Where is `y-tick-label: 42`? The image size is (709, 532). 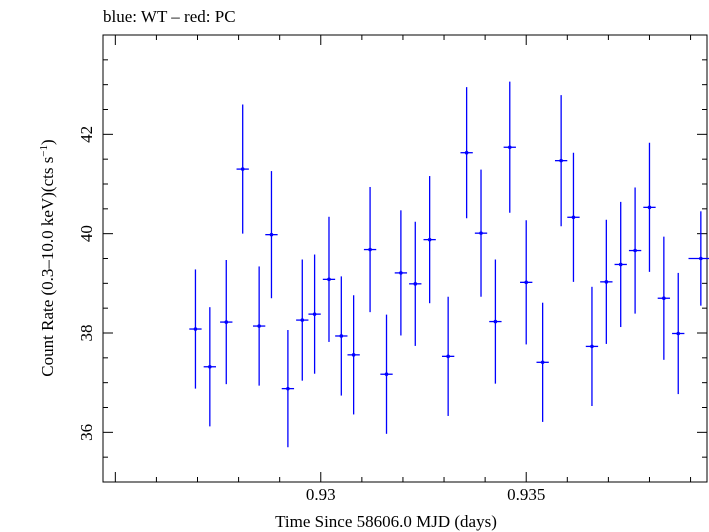
y-tick-label: 42 is located at coordinates (86, 134).